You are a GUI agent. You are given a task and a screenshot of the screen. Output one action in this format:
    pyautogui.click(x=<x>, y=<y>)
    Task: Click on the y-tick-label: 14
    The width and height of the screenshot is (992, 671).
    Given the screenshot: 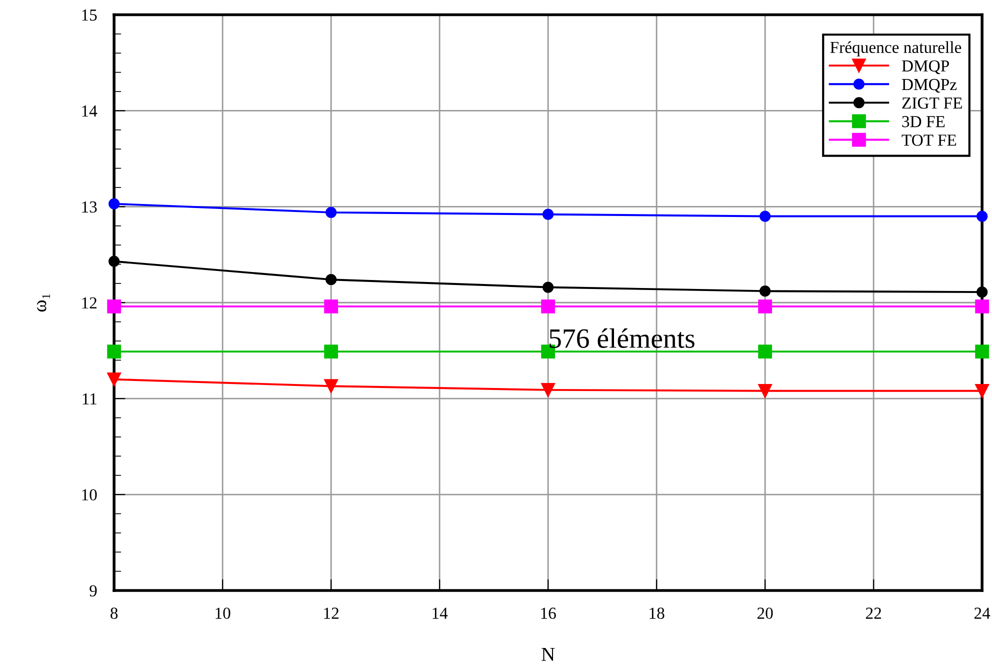 What is the action you would take?
    pyautogui.click(x=90, y=110)
    